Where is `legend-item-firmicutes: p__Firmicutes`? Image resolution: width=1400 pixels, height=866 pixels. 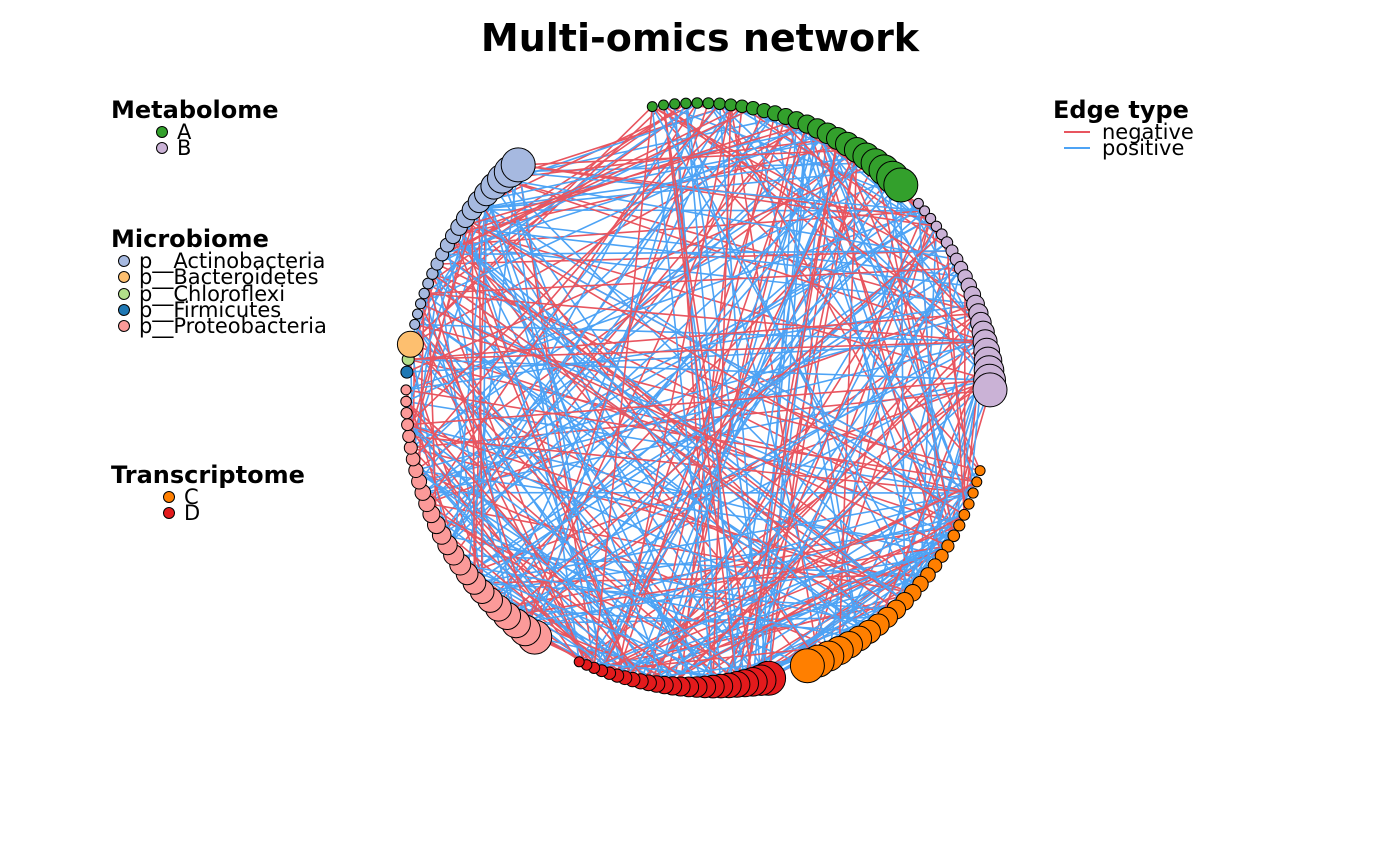 legend-item-firmicutes: p__Firmicutes is located at coordinates (222, 310).